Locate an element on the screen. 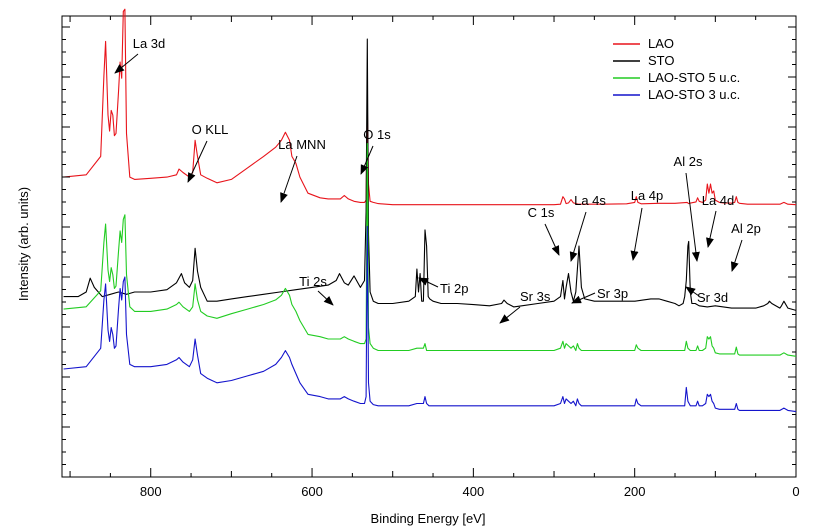 The image size is (830, 529). annotation-arrow-ti-2s is located at coordinates (325, 298).